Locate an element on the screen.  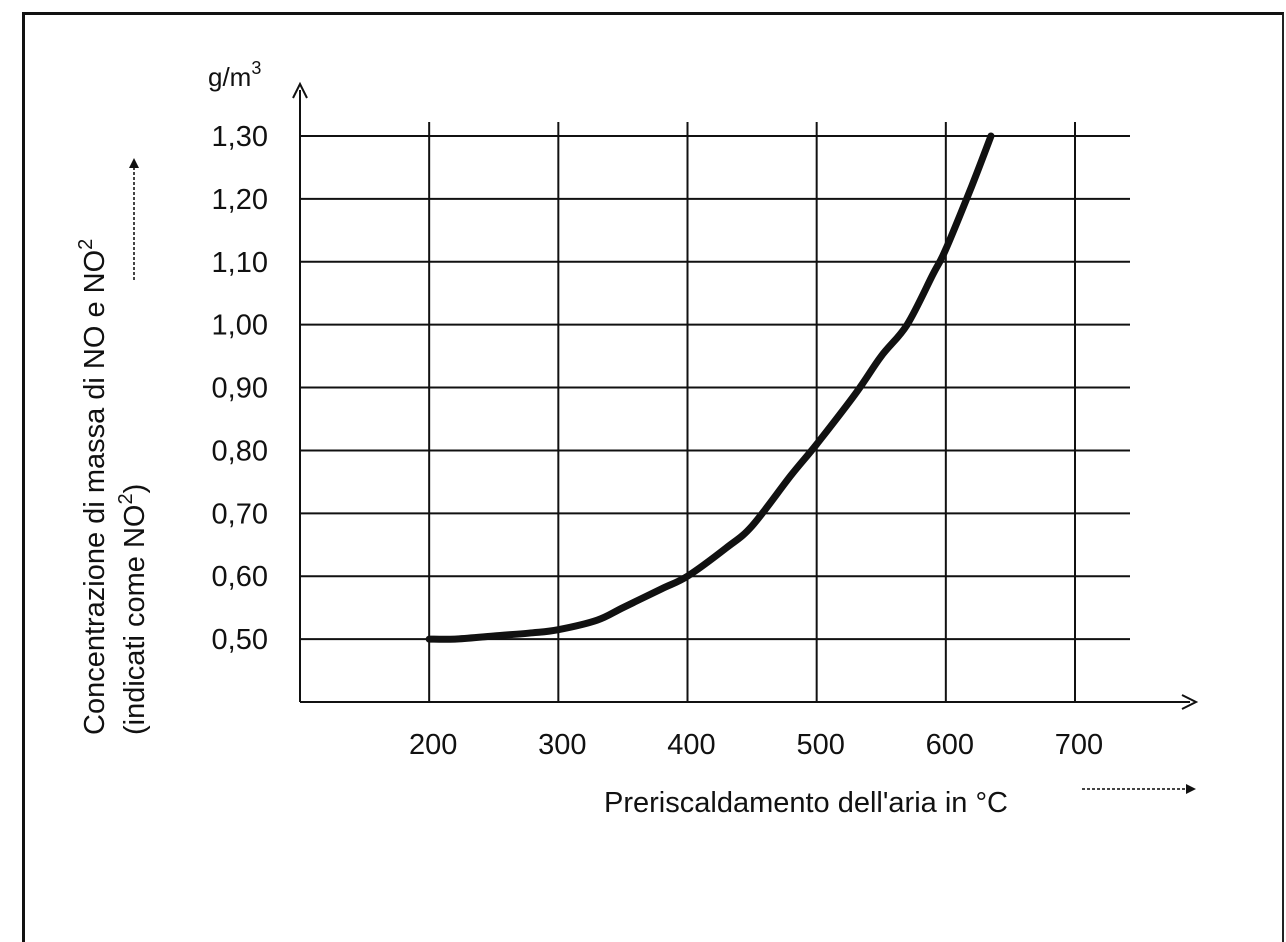
x-axis-title: Preriscaldamento dell'aria in °C is located at coordinates (806, 803).